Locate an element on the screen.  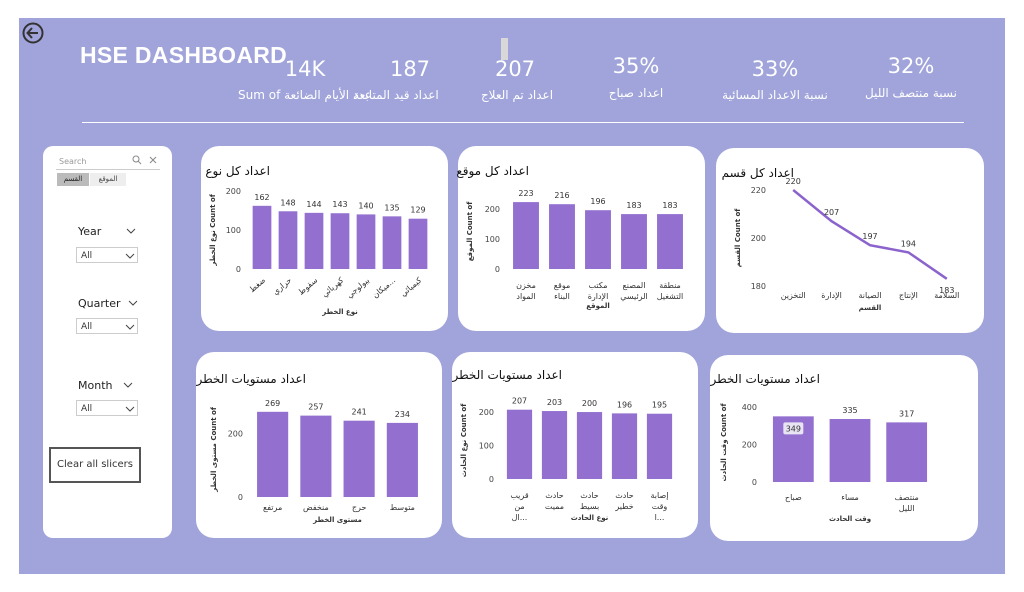
month-dropdown: All is located at coordinates (107, 408).